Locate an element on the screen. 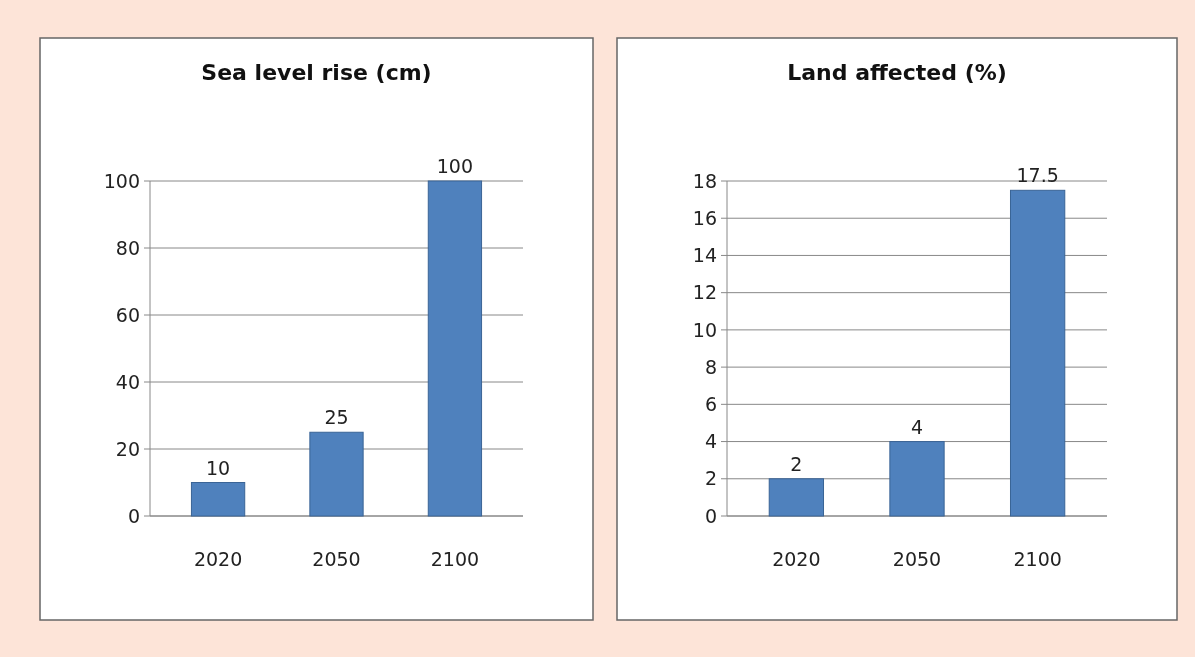 The image size is (1195, 657). chart-title: Sea level rise (cm) is located at coordinates (316, 72).